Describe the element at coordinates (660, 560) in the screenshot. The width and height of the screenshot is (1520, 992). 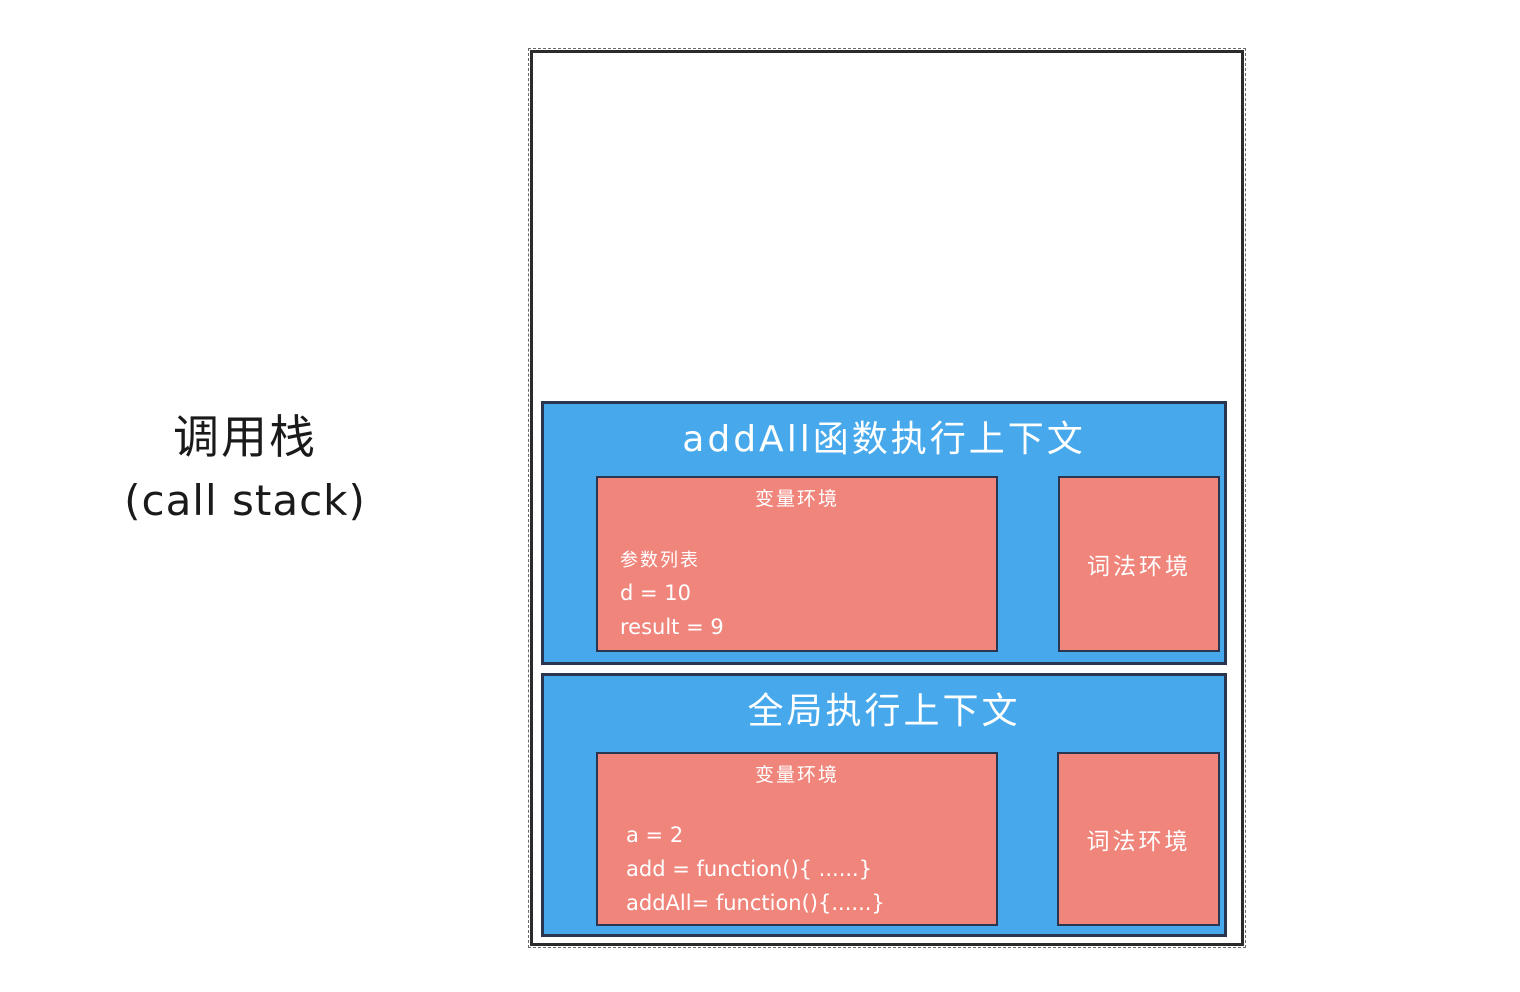
I see `variable-line: 参数列表` at that location.